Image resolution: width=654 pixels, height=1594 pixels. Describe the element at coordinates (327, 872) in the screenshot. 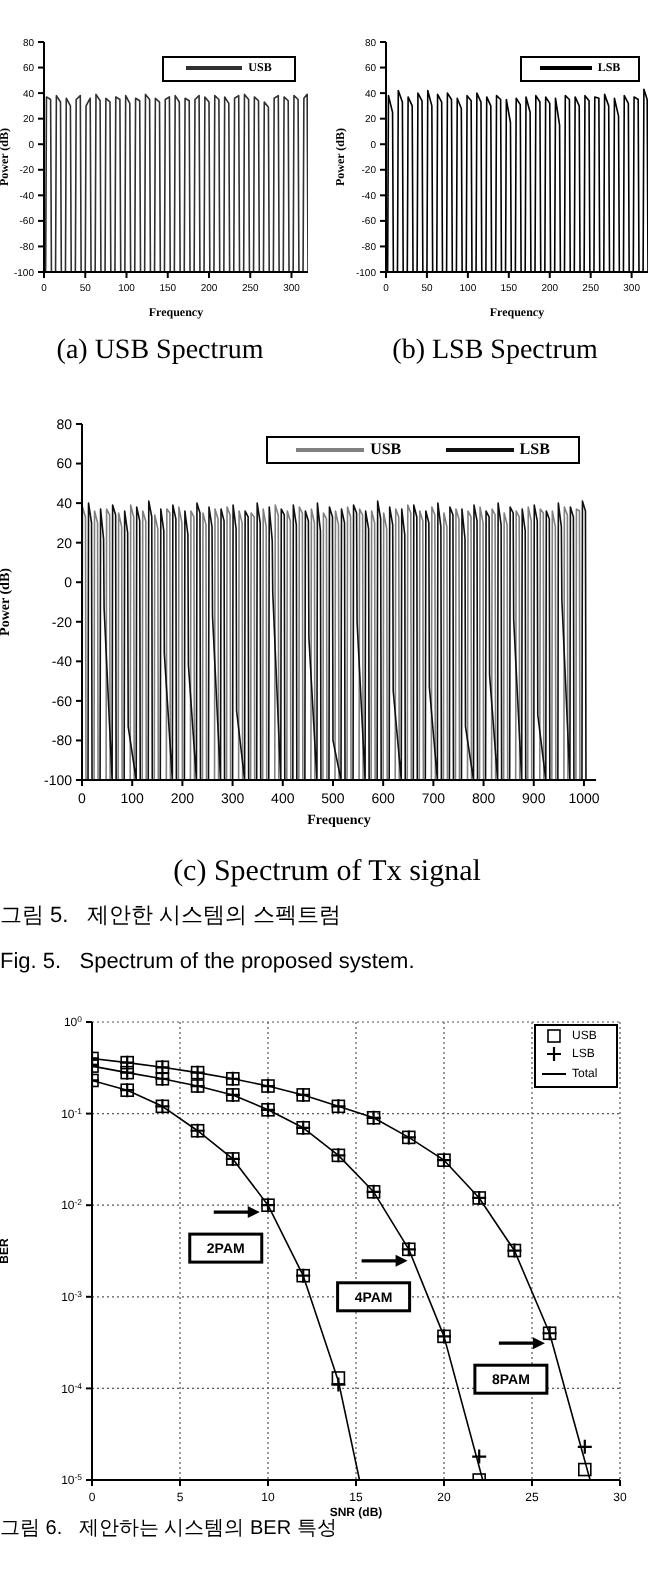

I see `text: (c) Spectrum of Tx signal` at that location.